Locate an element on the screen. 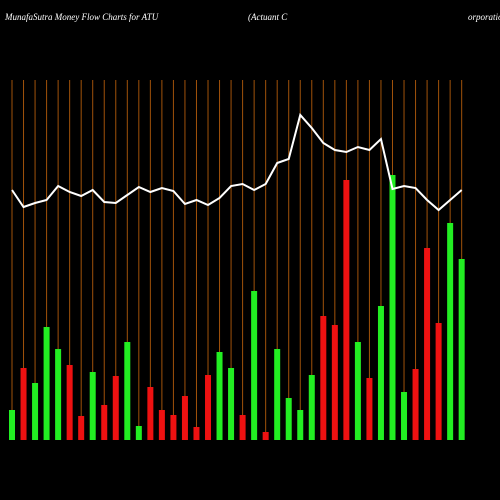 This screenshot has height=500, width=500. chart-subtitle-tail: orporatio is located at coordinates (484, 17).